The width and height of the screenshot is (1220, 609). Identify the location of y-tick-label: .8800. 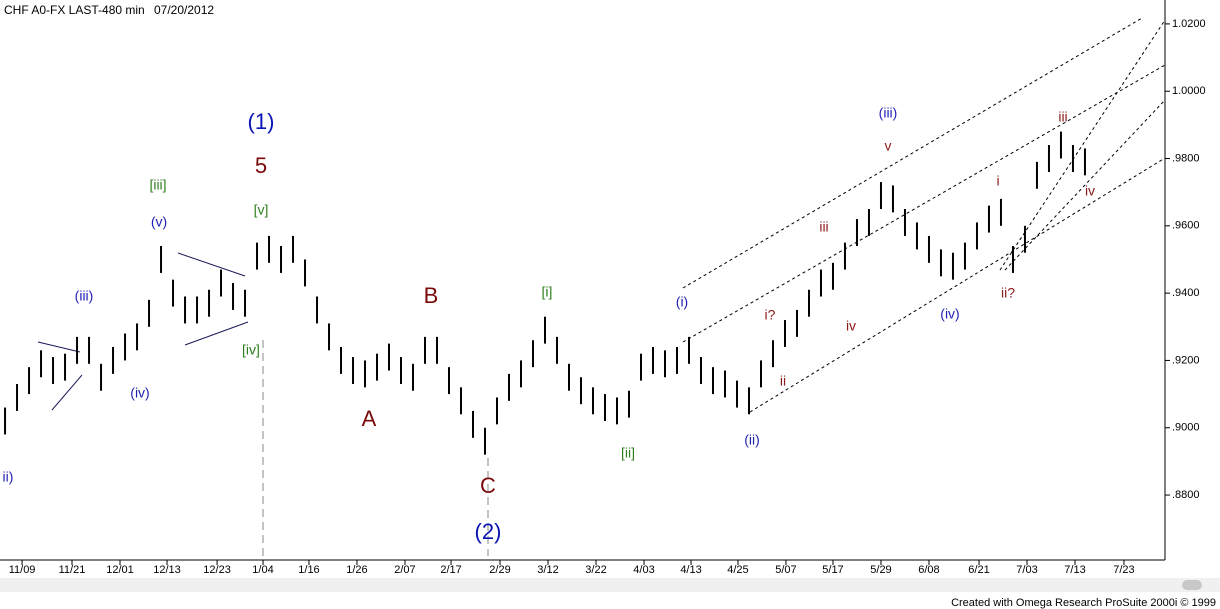
(1186, 495).